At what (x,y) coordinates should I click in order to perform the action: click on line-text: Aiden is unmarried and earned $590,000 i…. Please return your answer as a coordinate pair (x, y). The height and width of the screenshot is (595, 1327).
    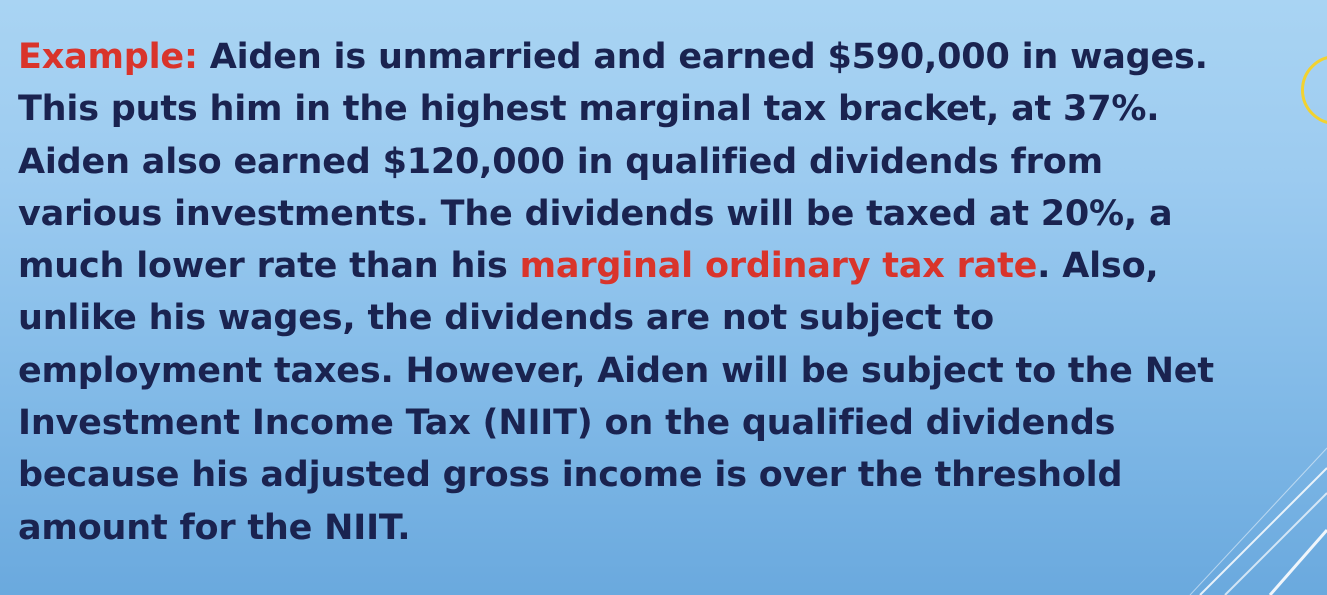
    Looking at the image, I should click on (702, 57).